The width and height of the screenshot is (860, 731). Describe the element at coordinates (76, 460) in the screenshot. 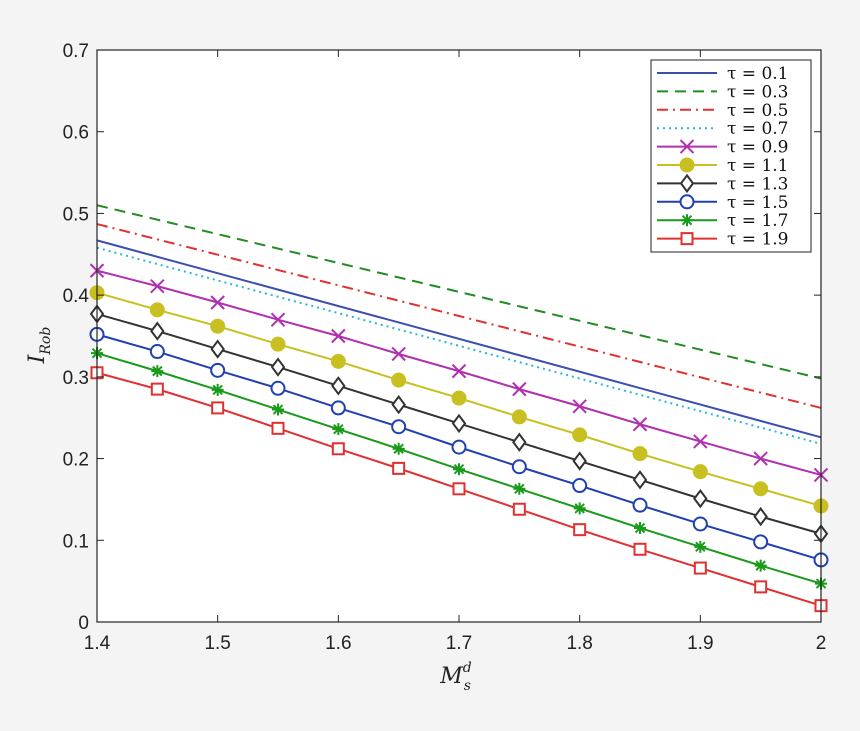

I see `y-tick-label: 0.2` at that location.